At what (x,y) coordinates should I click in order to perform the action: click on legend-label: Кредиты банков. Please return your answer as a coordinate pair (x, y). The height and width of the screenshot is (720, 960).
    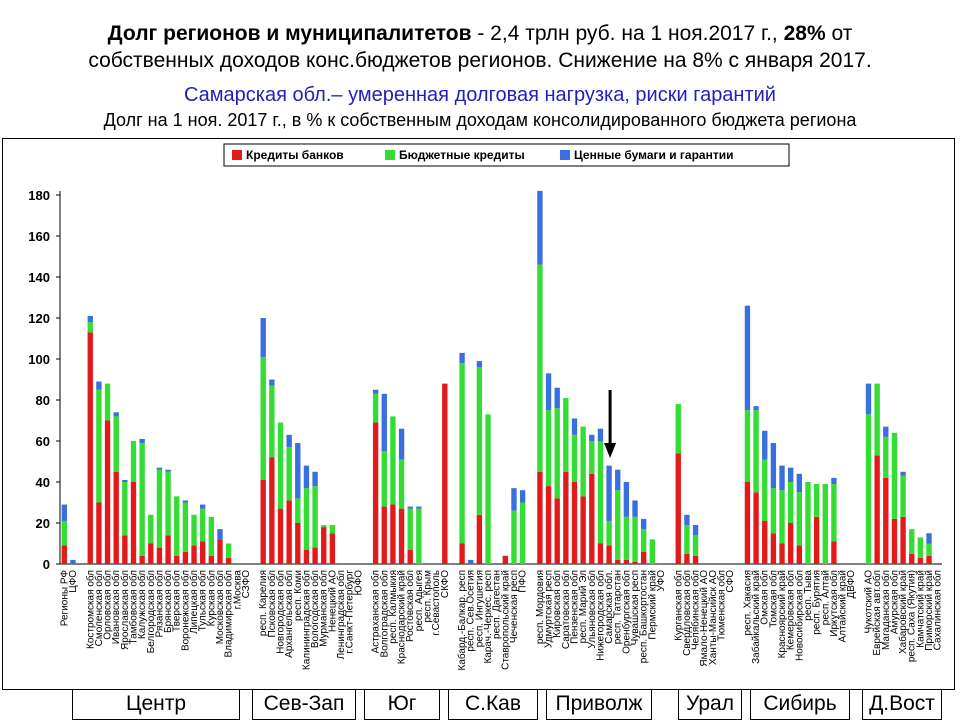
    Looking at the image, I should click on (295, 155).